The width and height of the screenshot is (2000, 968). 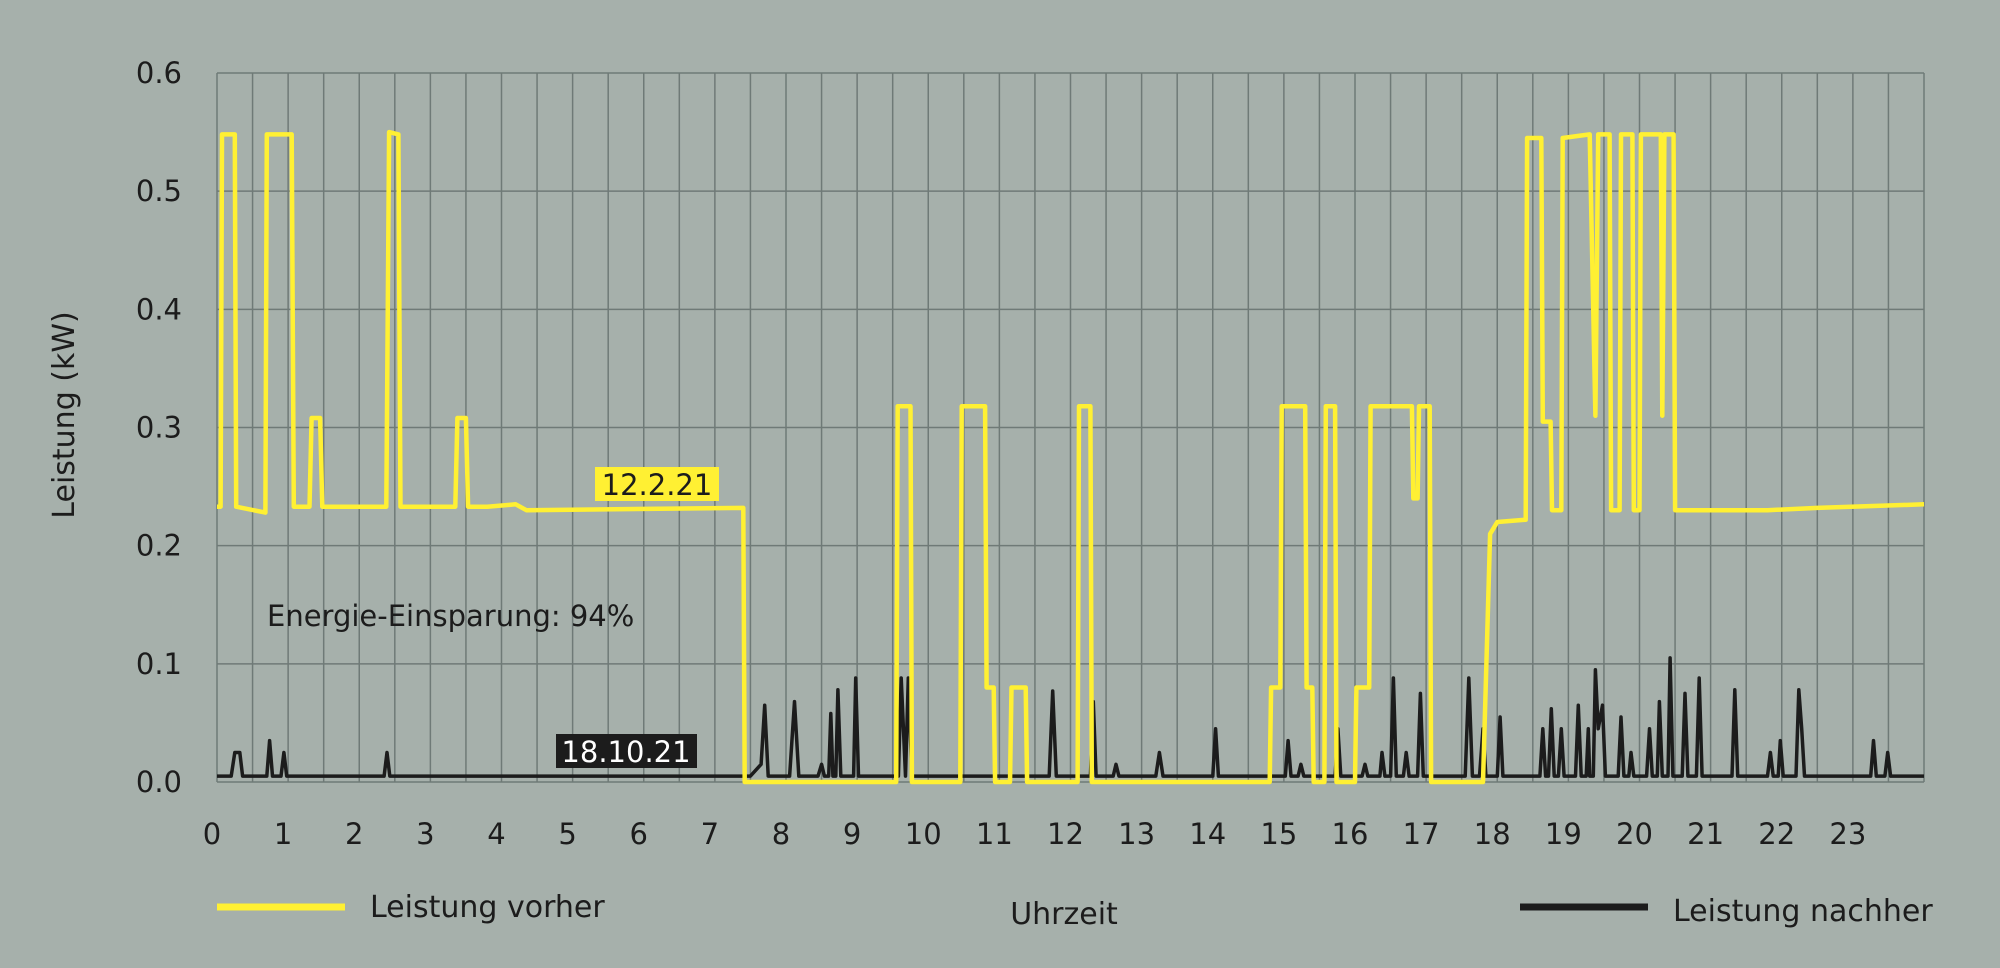 I want to click on y-tick-label: 0.3, so click(x=159, y=428).